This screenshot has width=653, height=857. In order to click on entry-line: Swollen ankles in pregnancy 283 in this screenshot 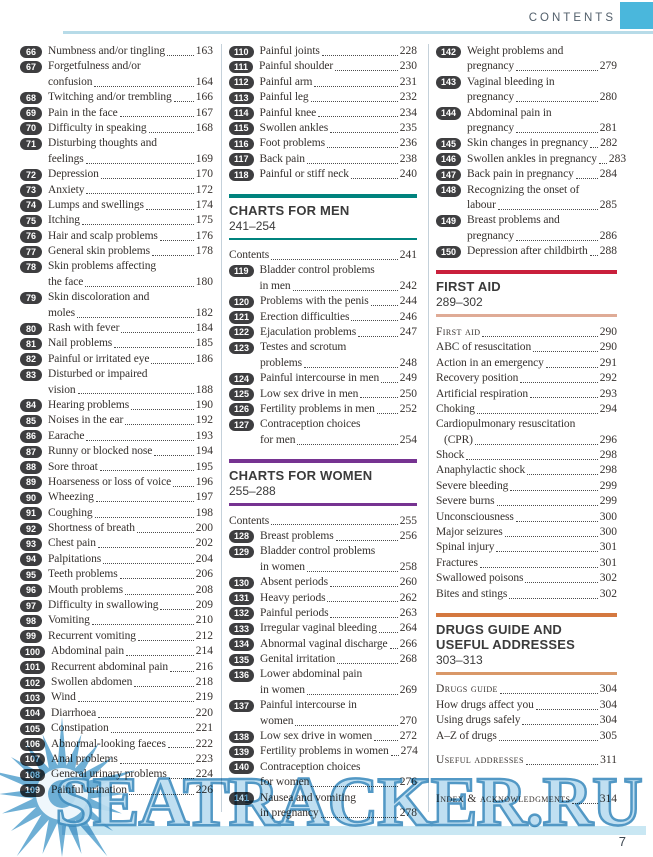, I will do `click(546, 159)`.